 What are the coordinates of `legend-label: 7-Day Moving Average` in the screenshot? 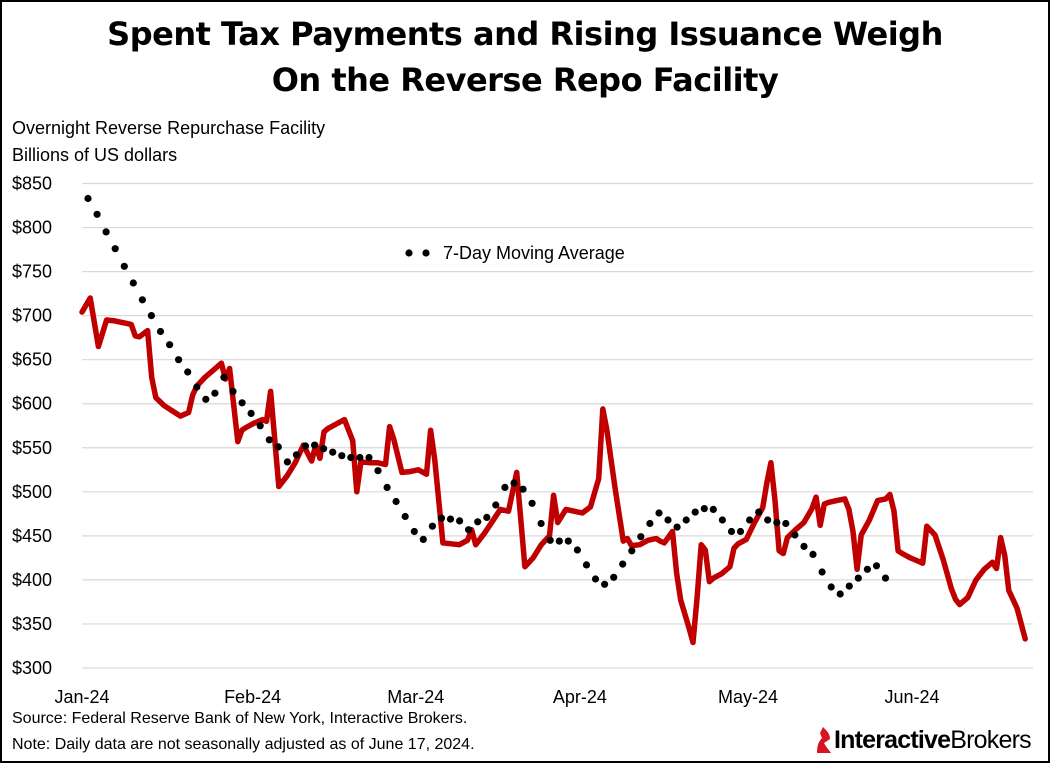 It's located at (534, 253).